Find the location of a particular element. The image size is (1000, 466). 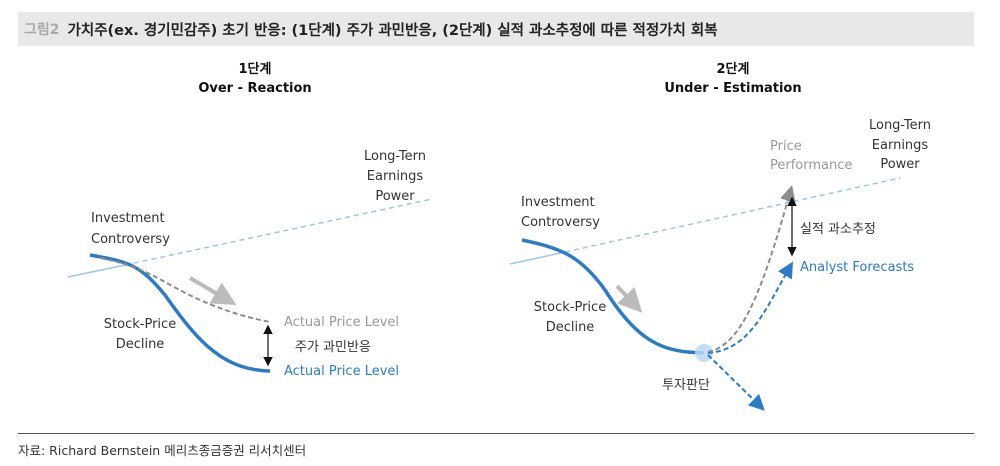

stage2-subheading: Under - Estimation is located at coordinates (733, 88).